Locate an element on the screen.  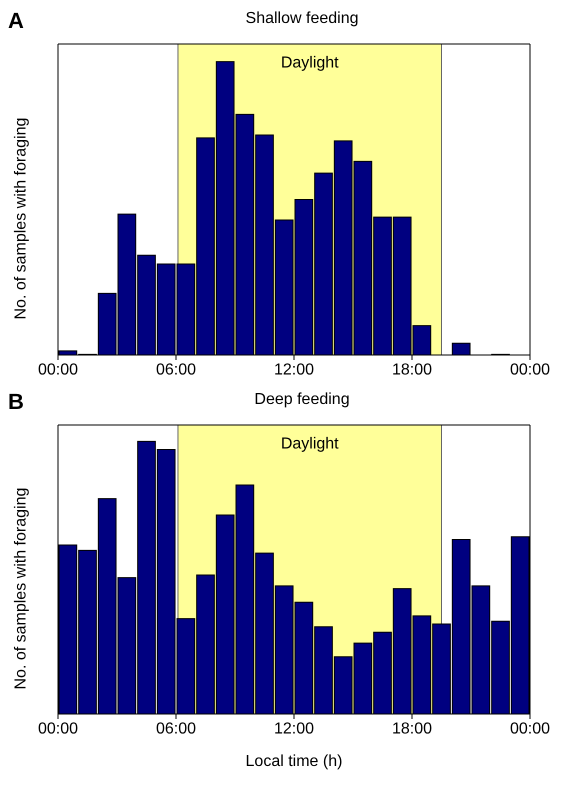
text: A is located at coordinates (16, 21).